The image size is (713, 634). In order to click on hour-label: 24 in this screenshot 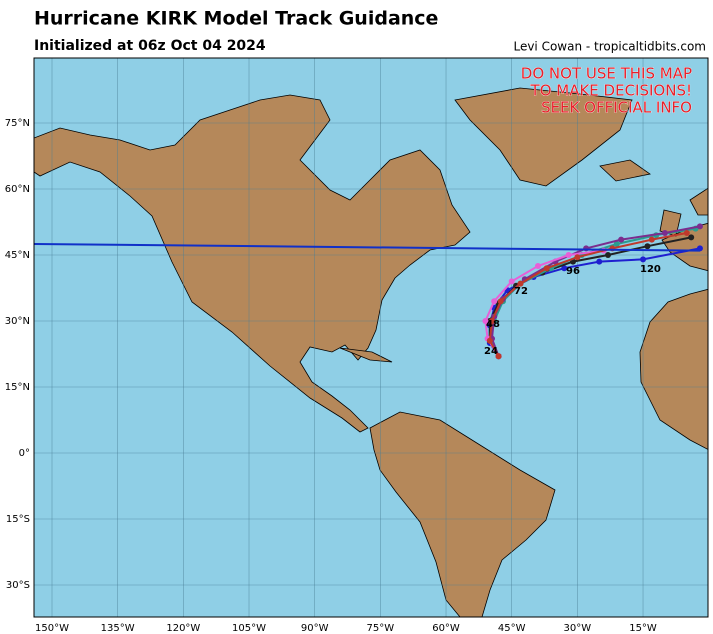, I will do `click(491, 351)`.